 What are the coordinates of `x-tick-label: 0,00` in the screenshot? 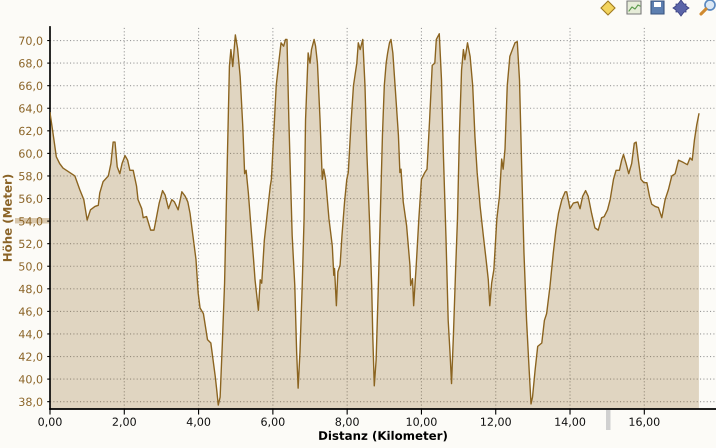 It's located at (50, 423).